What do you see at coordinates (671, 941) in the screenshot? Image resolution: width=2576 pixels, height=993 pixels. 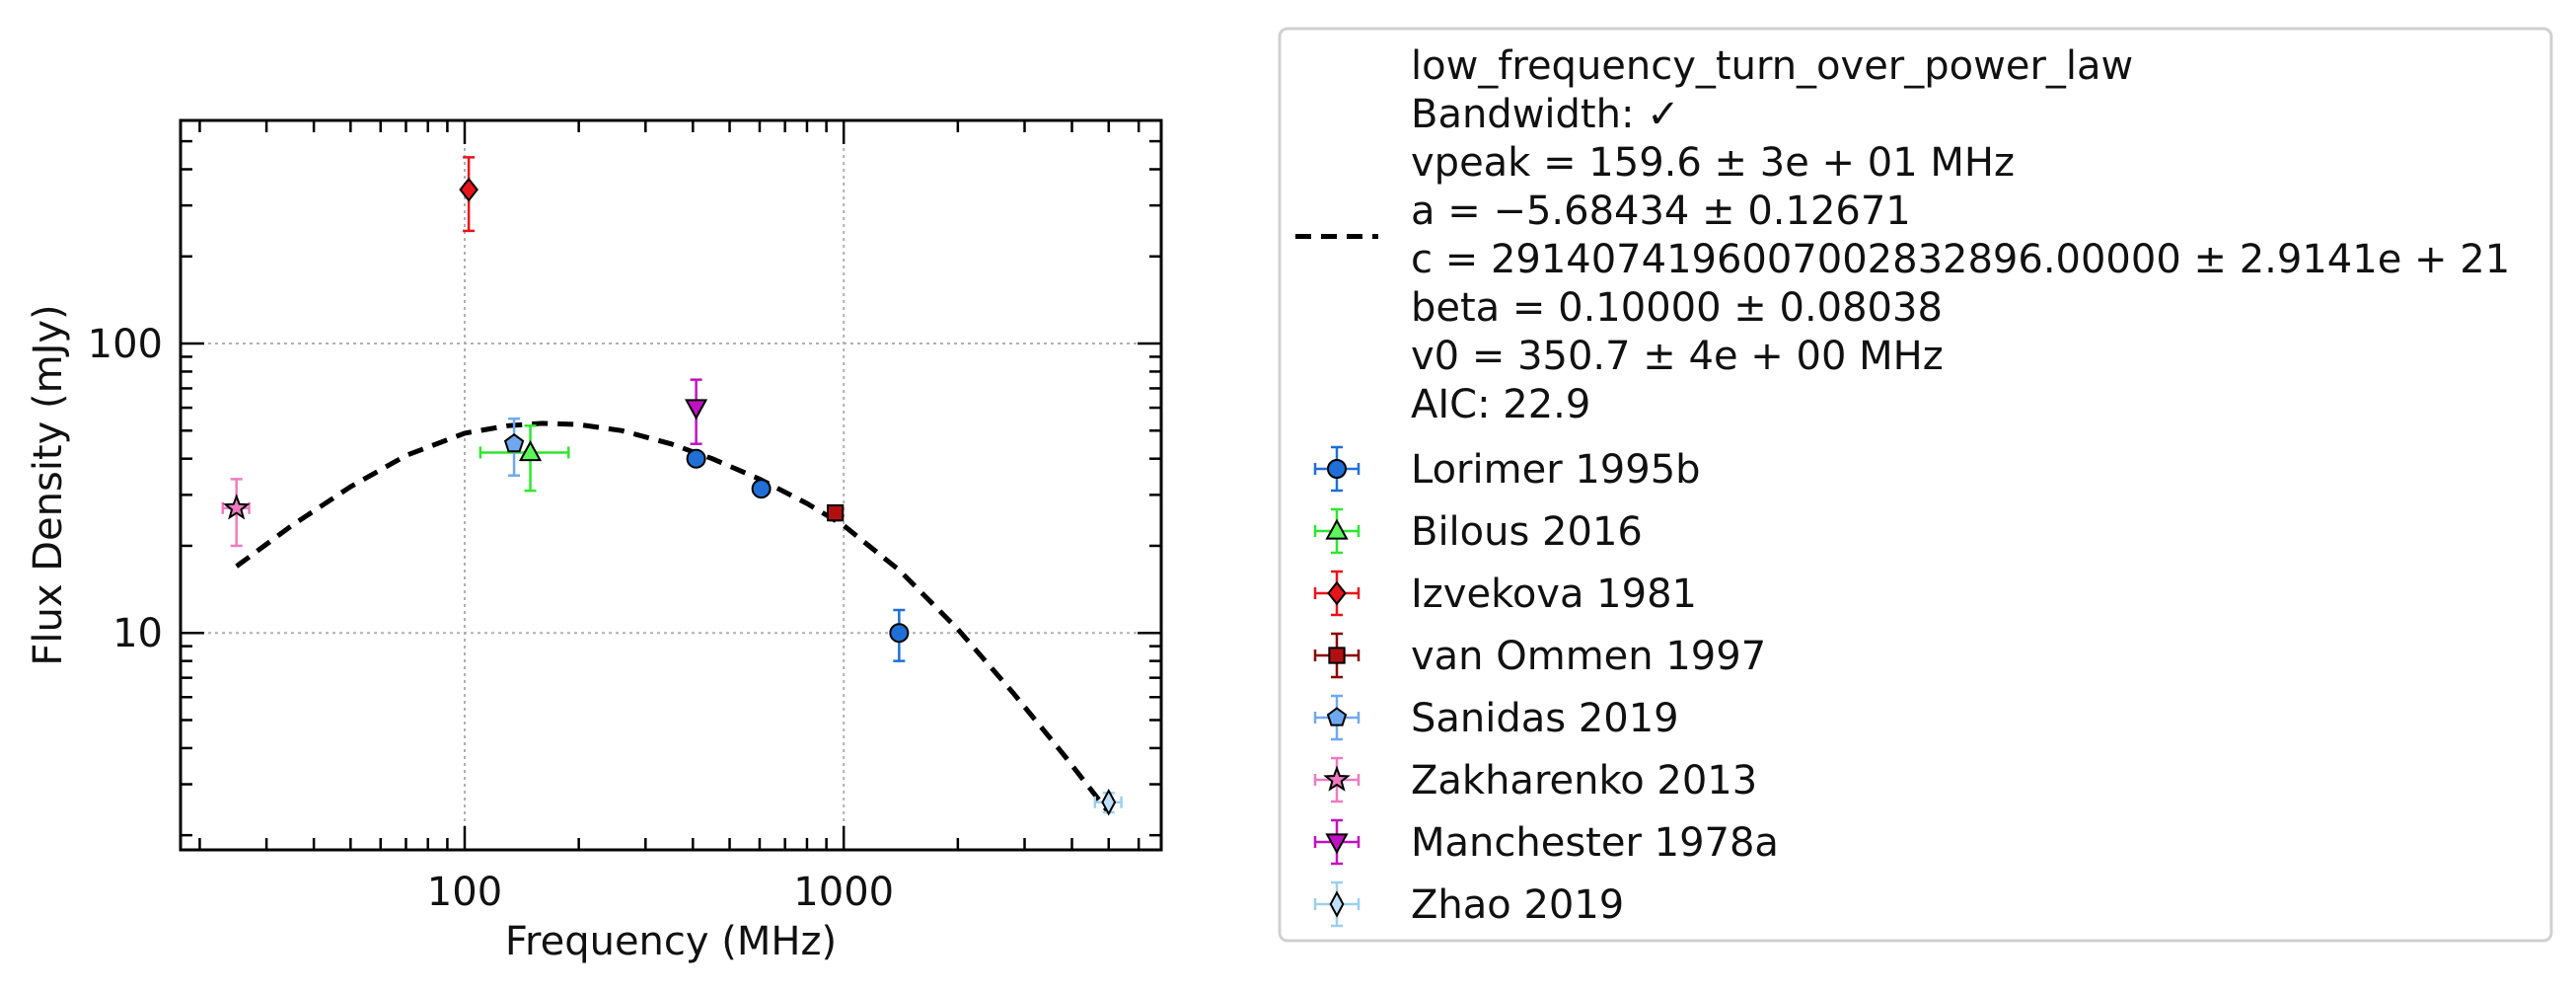 I see `x-axis-label: Frequency (MHz)` at bounding box center [671, 941].